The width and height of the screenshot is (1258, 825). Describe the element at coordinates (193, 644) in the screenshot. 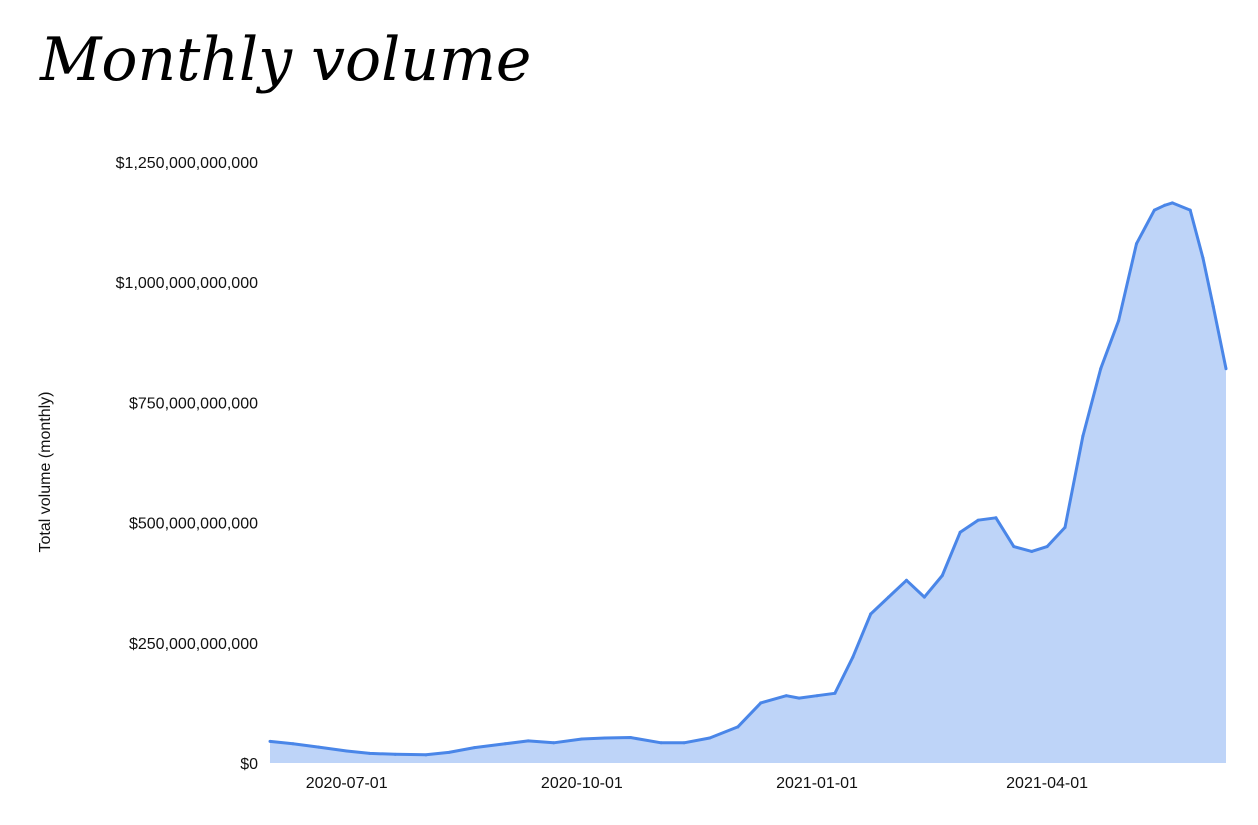

I see `y-tick-label: $250,000,000,000` at that location.